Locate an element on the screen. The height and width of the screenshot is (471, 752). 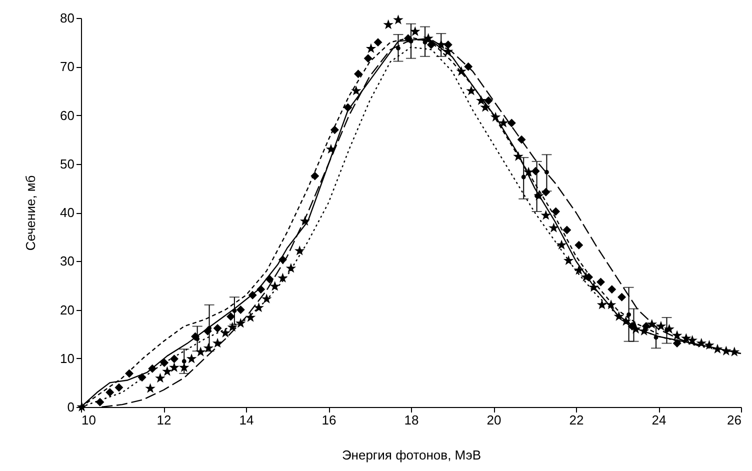
x-tick-label: 10 is located at coordinates (89, 420).